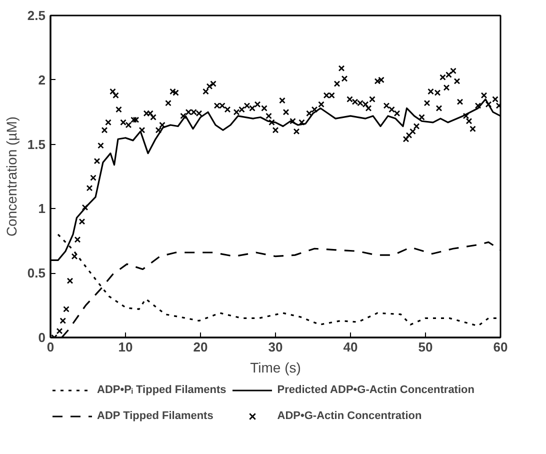 The image size is (546, 454). Describe the element at coordinates (42, 80) in the screenshot. I see `y-tick-label: 2` at that location.